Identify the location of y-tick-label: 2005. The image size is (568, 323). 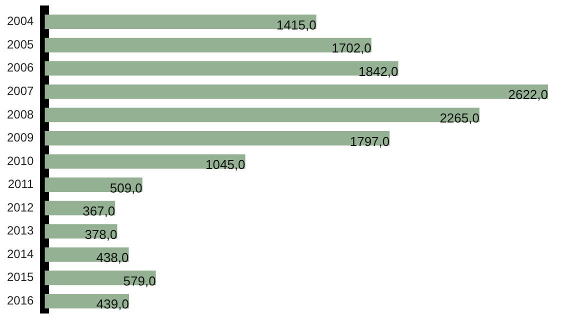
(20, 44).